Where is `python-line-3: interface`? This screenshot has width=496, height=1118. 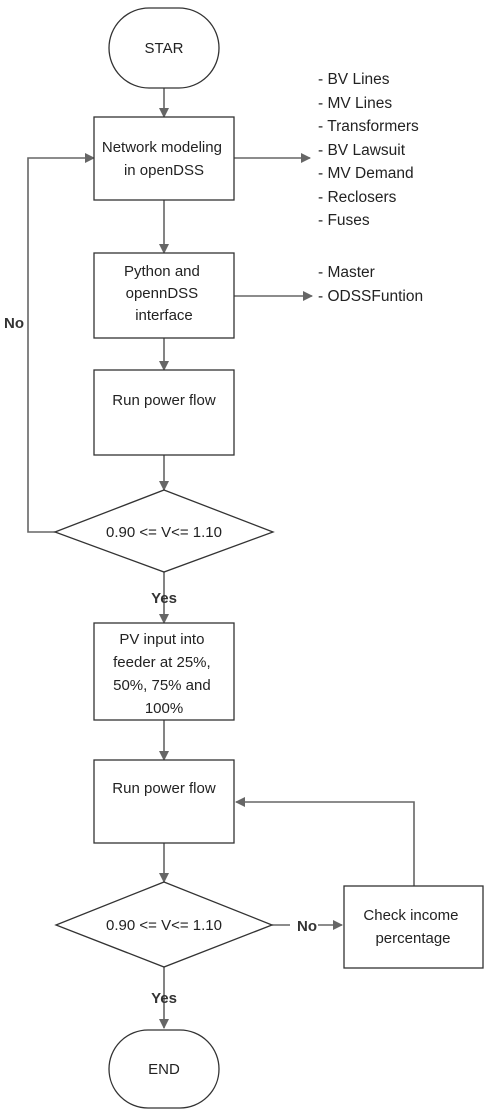
python-line-3: interface is located at coordinates (164, 315).